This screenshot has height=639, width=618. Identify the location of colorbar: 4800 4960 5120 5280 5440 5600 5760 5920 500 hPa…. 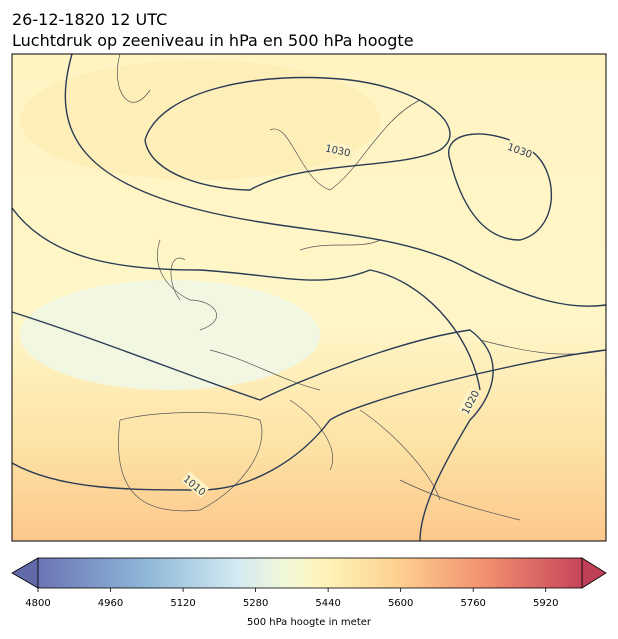
(309, 592).